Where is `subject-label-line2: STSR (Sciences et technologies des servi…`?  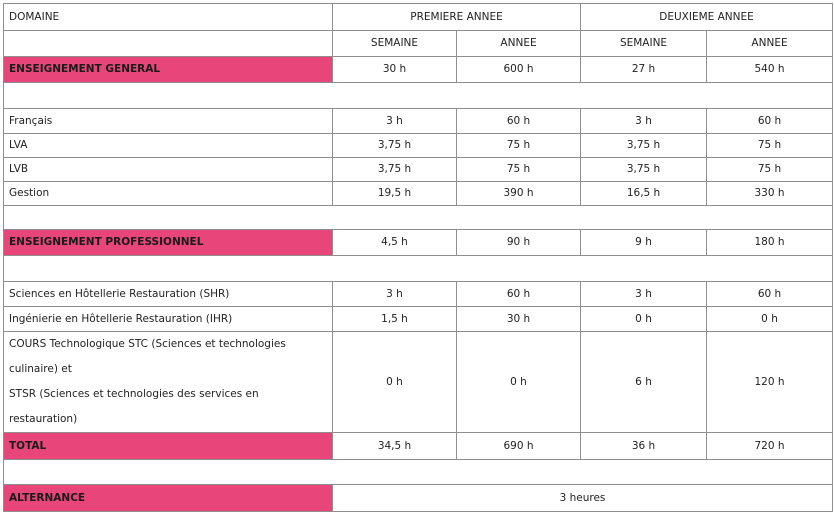
subject-label-line2: STSR (Sciences et technologies des servi… is located at coordinates (134, 406).